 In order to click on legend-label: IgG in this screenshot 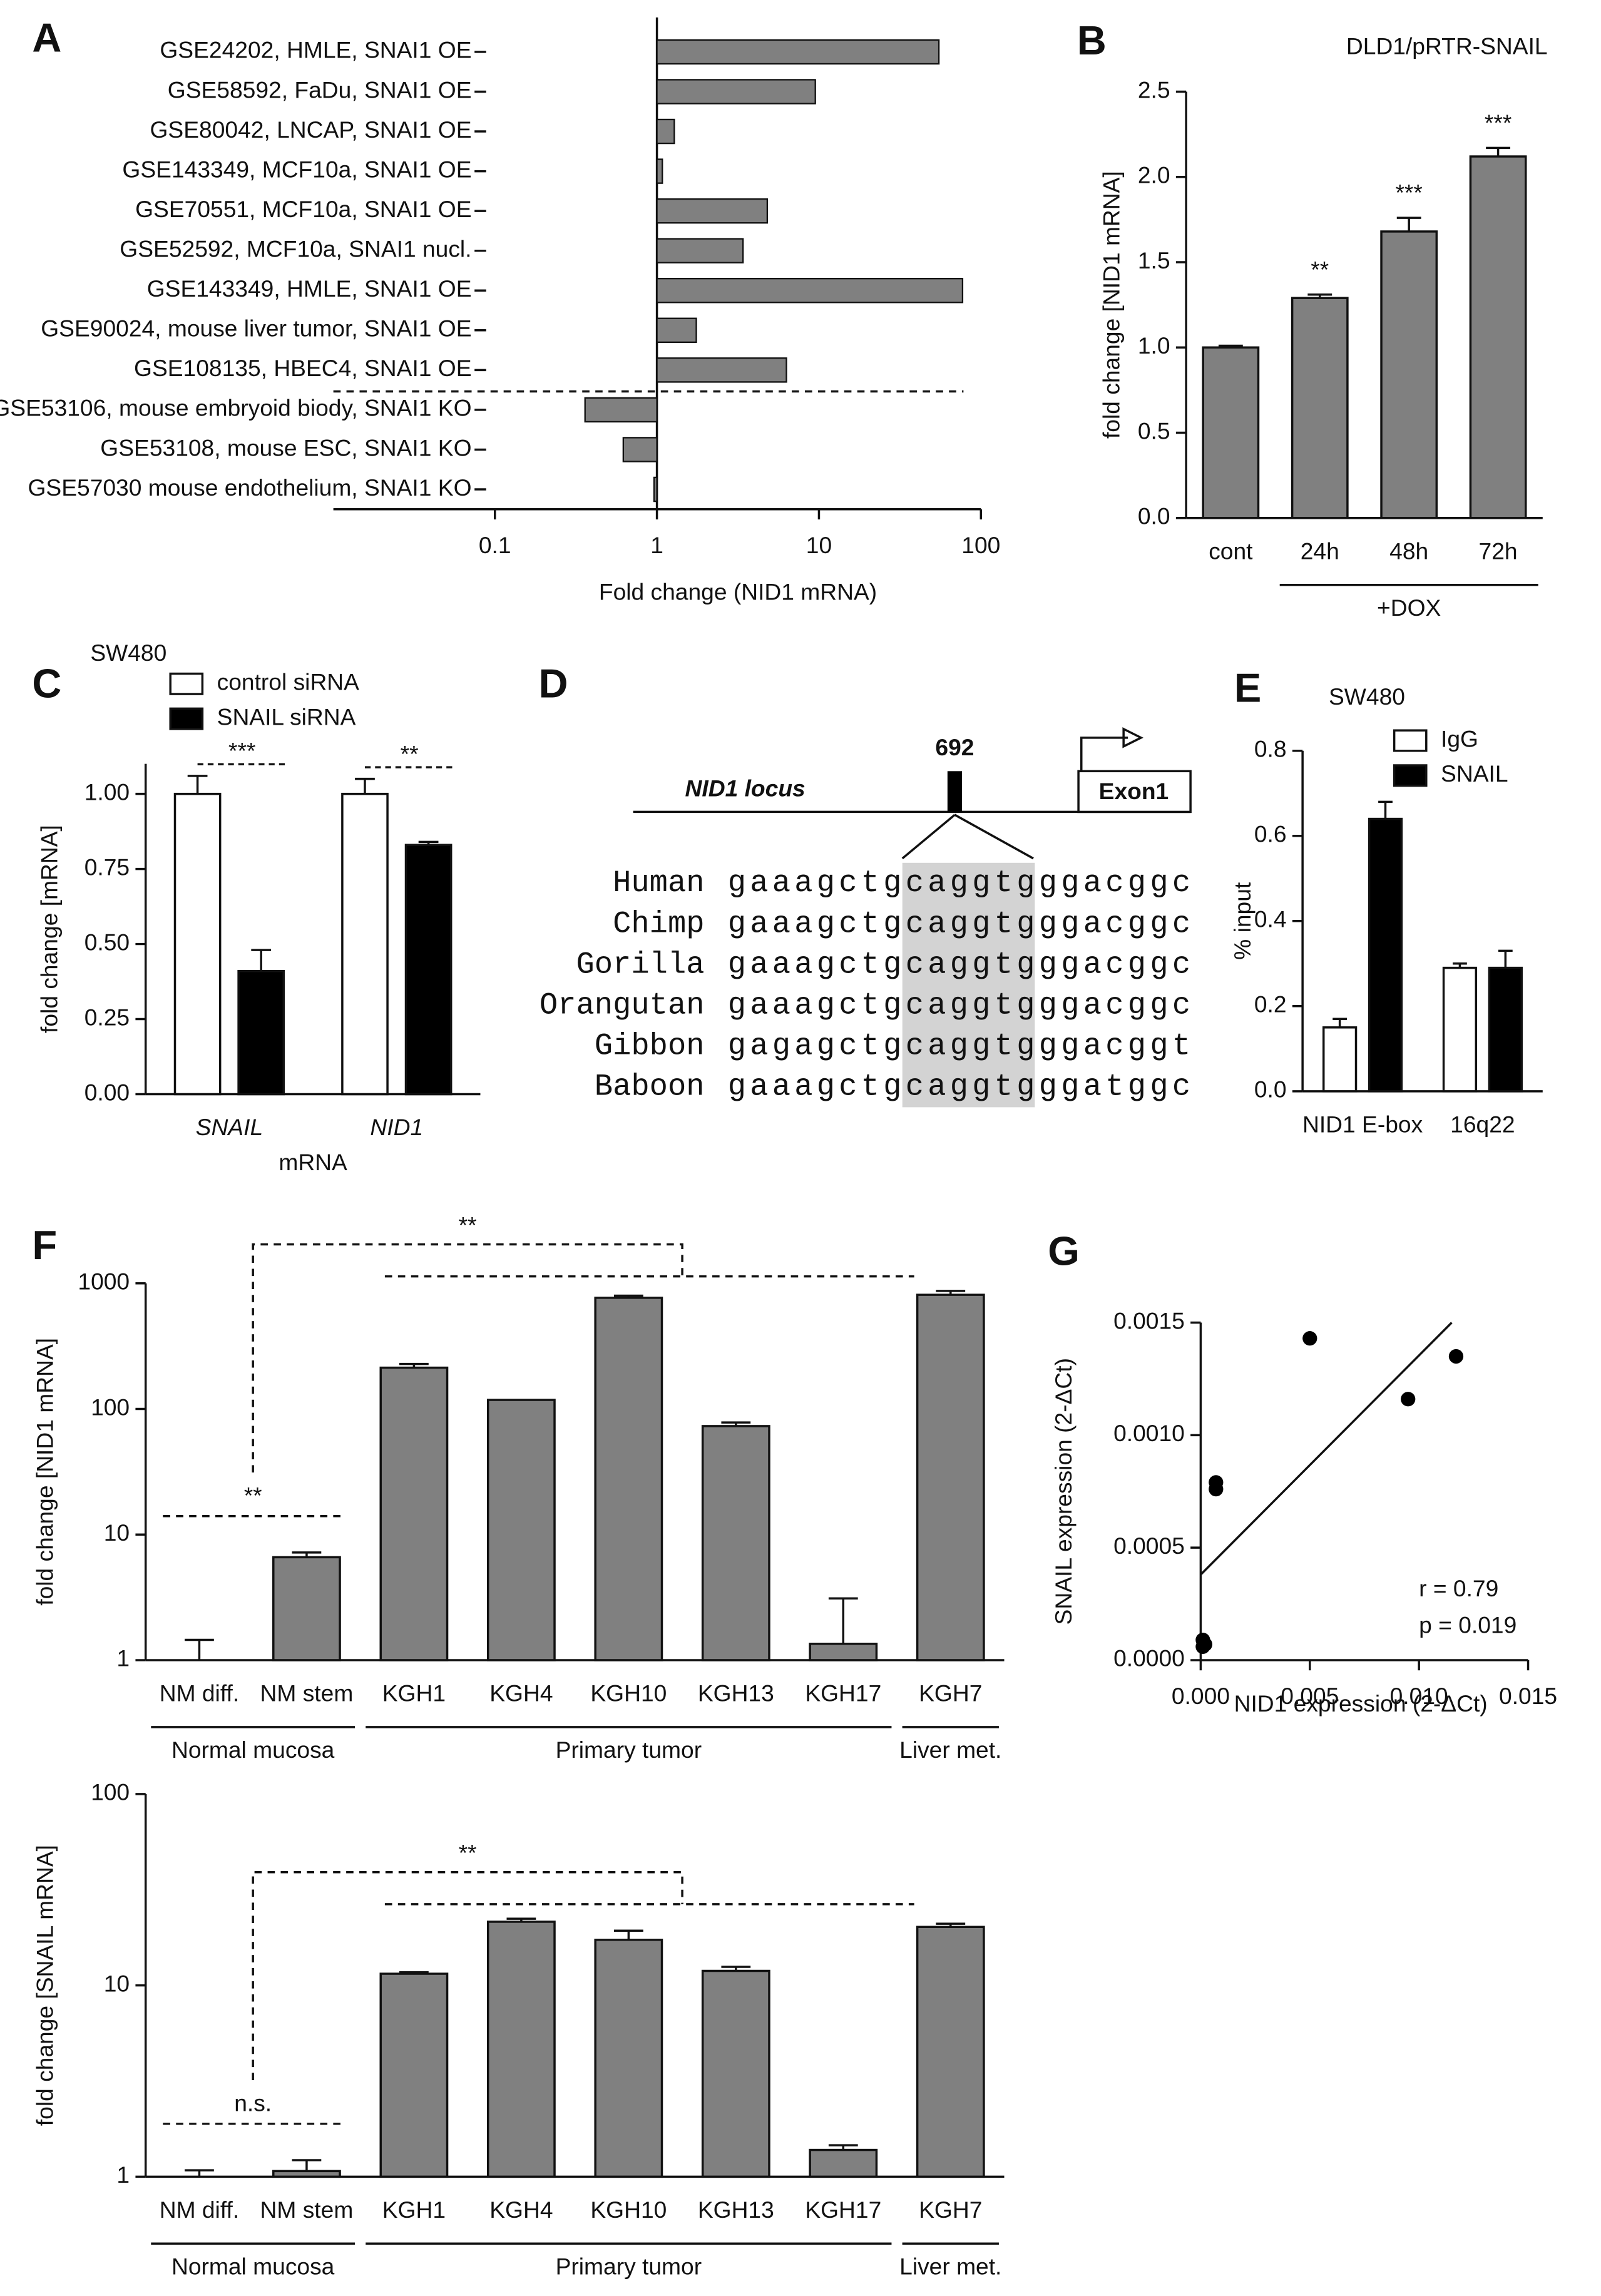, I will do `click(1459, 738)`.